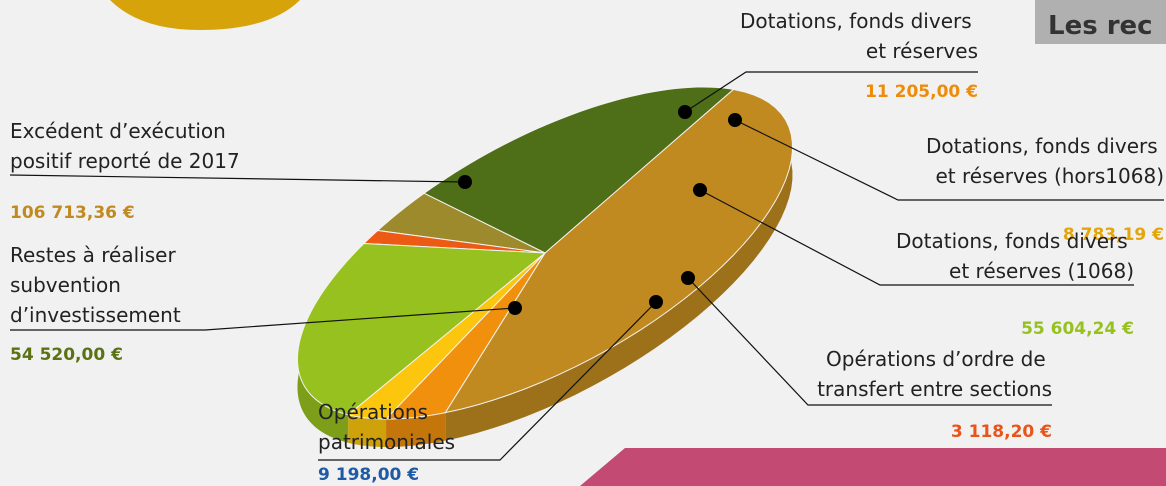 Image resolution: width=1166 pixels, height=486 pixels. What do you see at coordinates (1001, 432) in the screenshot?
I see `value-operations-ordre: 3 118,20 €` at bounding box center [1001, 432].